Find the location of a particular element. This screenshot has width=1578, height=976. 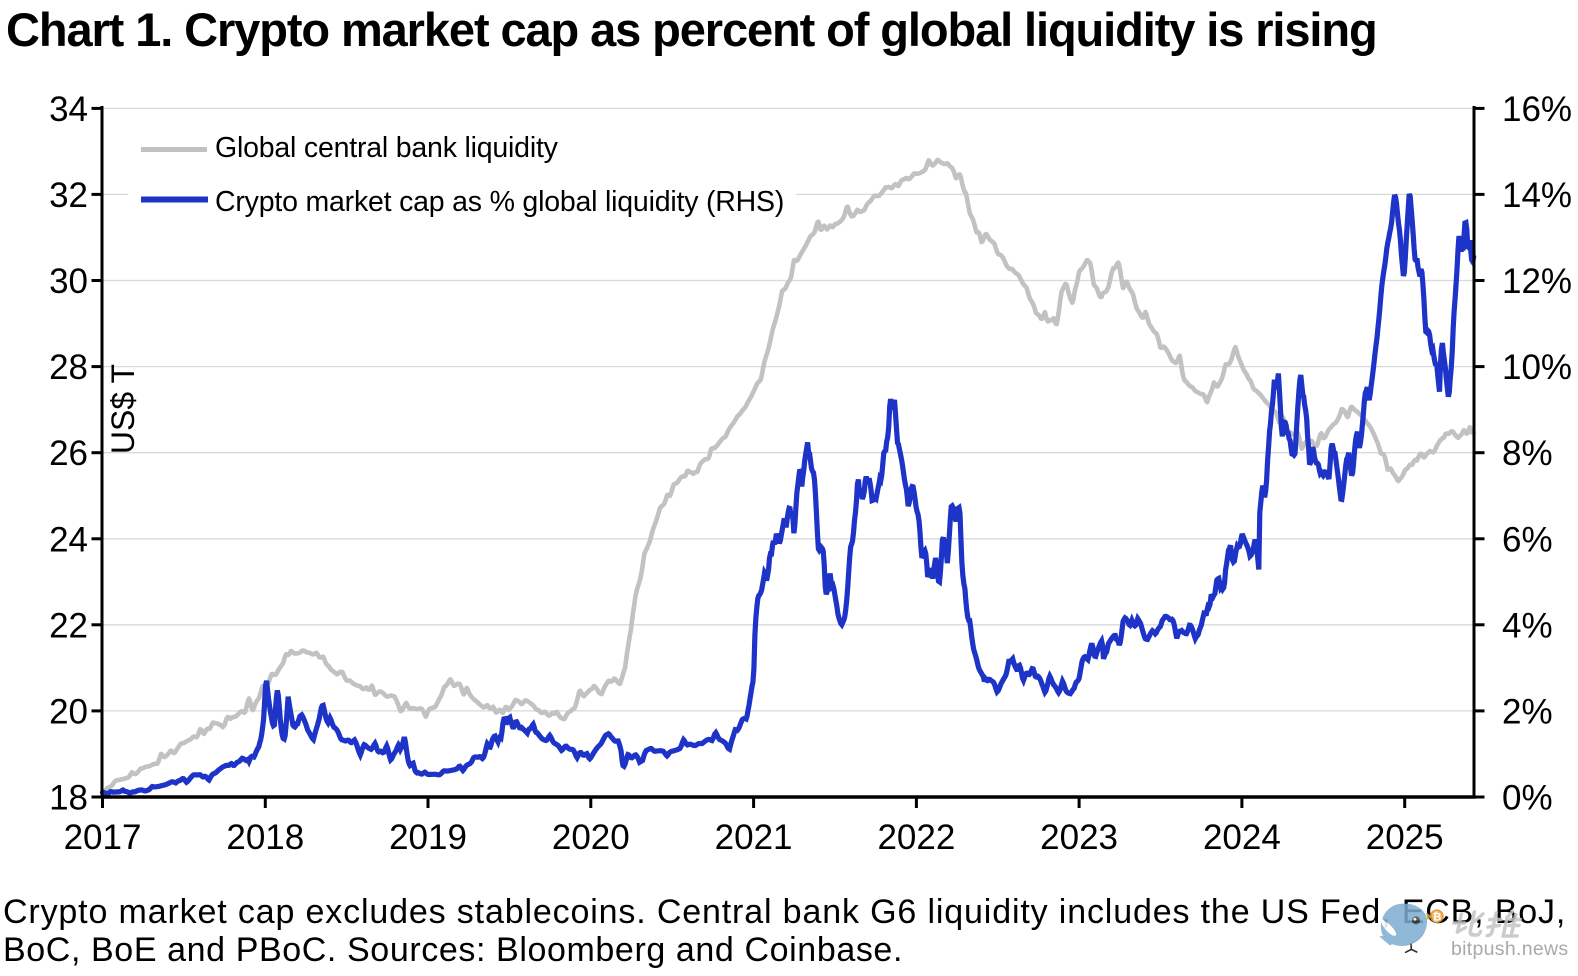

svg-text: 26 is located at coordinates (68, 453).